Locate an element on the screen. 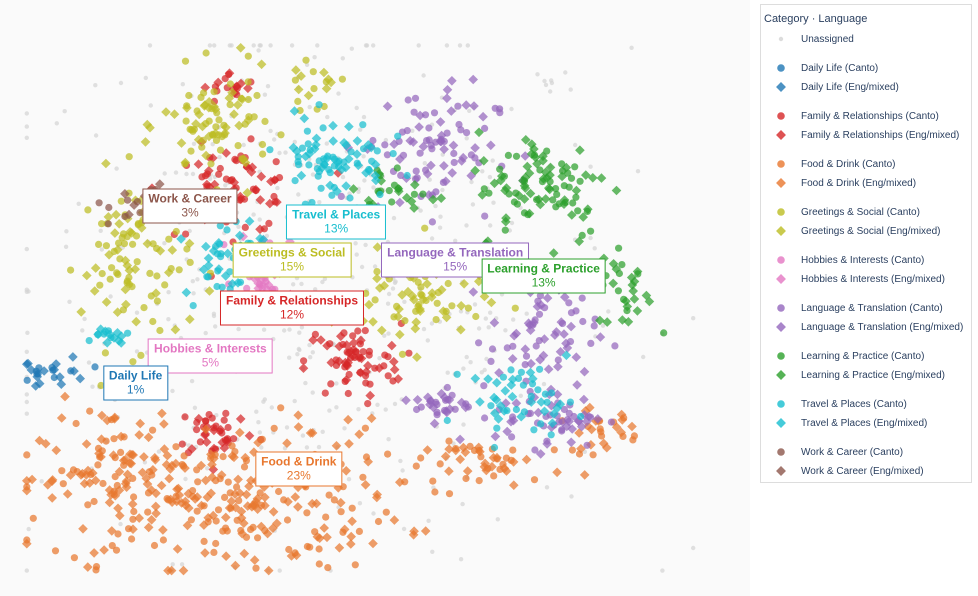 The image size is (978, 596). legend-item: Food & Drink (Eng/mixed) is located at coordinates (838, 183).